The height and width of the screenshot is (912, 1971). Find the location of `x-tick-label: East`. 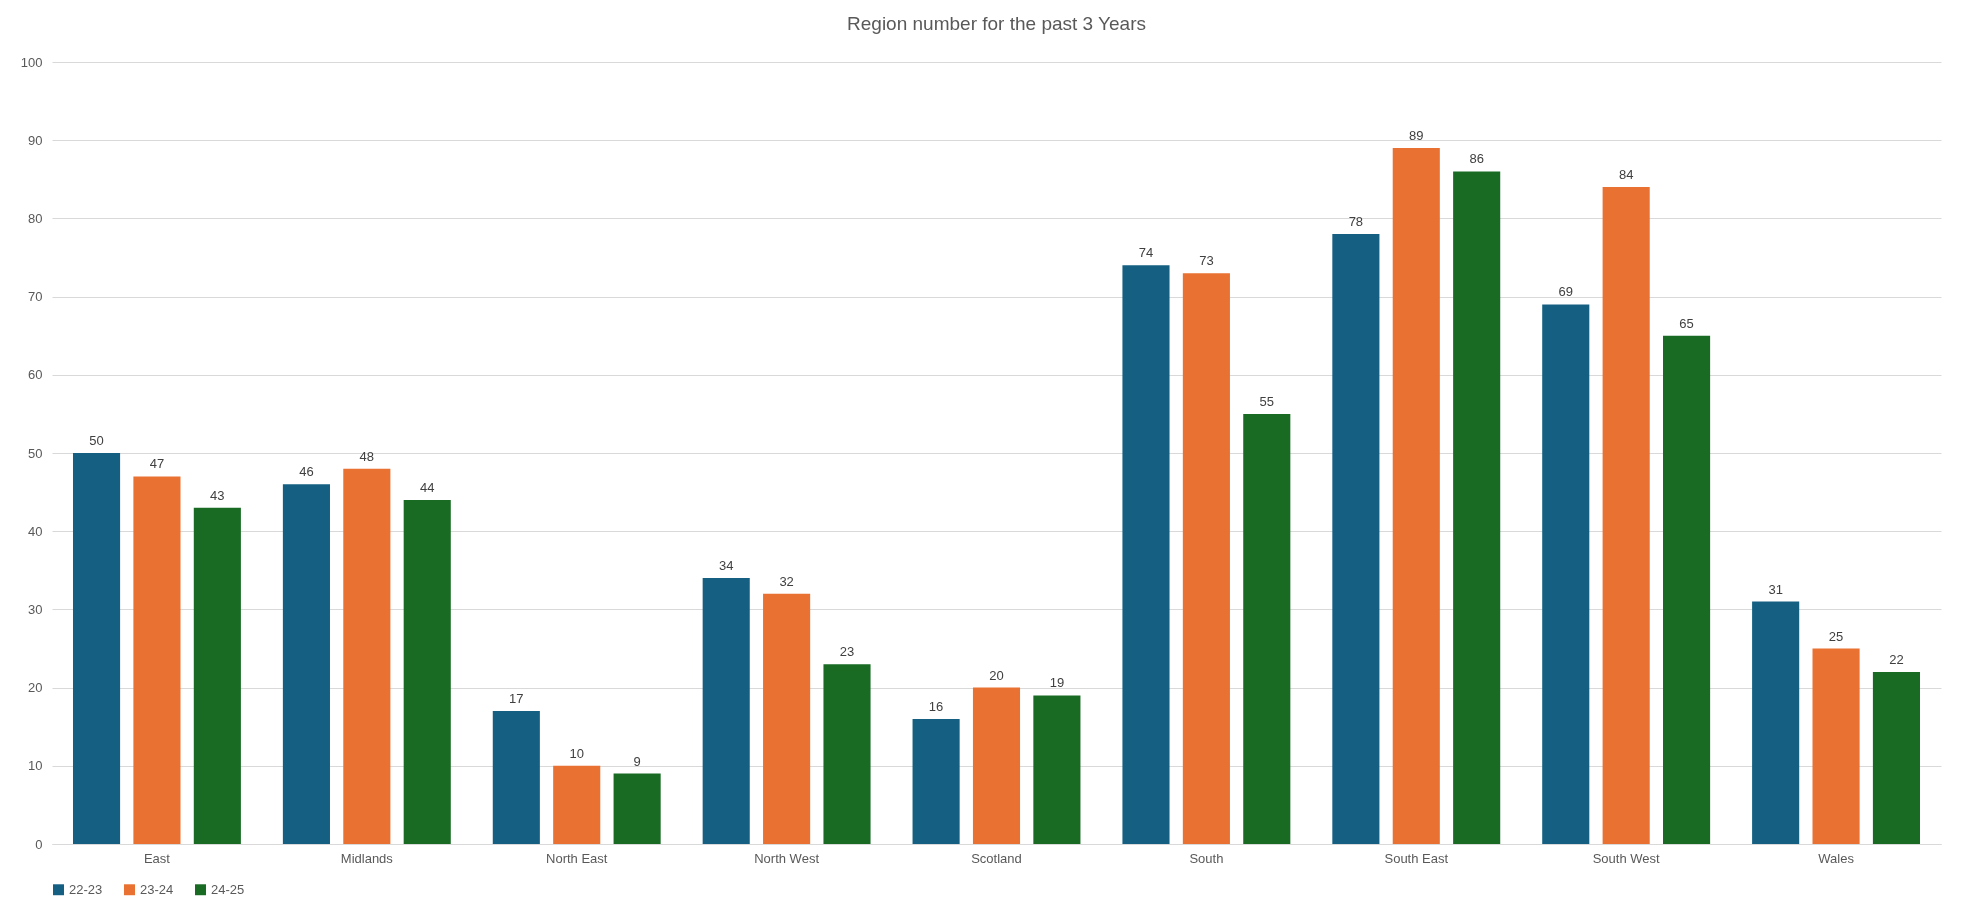

x-tick-label: East is located at coordinates (157, 858).